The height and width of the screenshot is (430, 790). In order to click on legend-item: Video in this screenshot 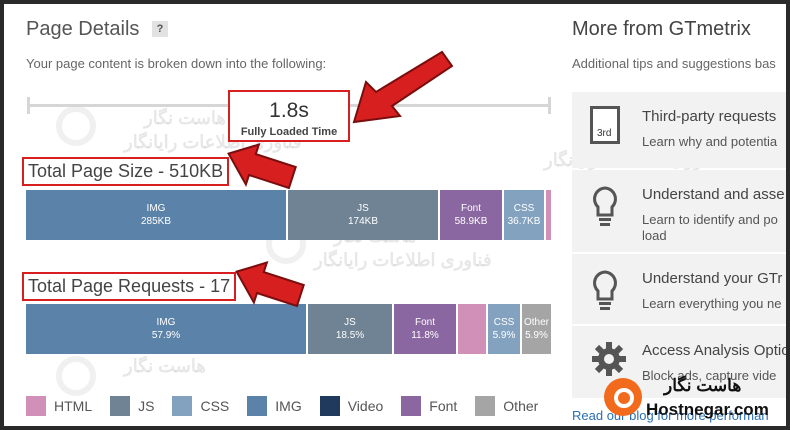, I will do `click(351, 406)`.